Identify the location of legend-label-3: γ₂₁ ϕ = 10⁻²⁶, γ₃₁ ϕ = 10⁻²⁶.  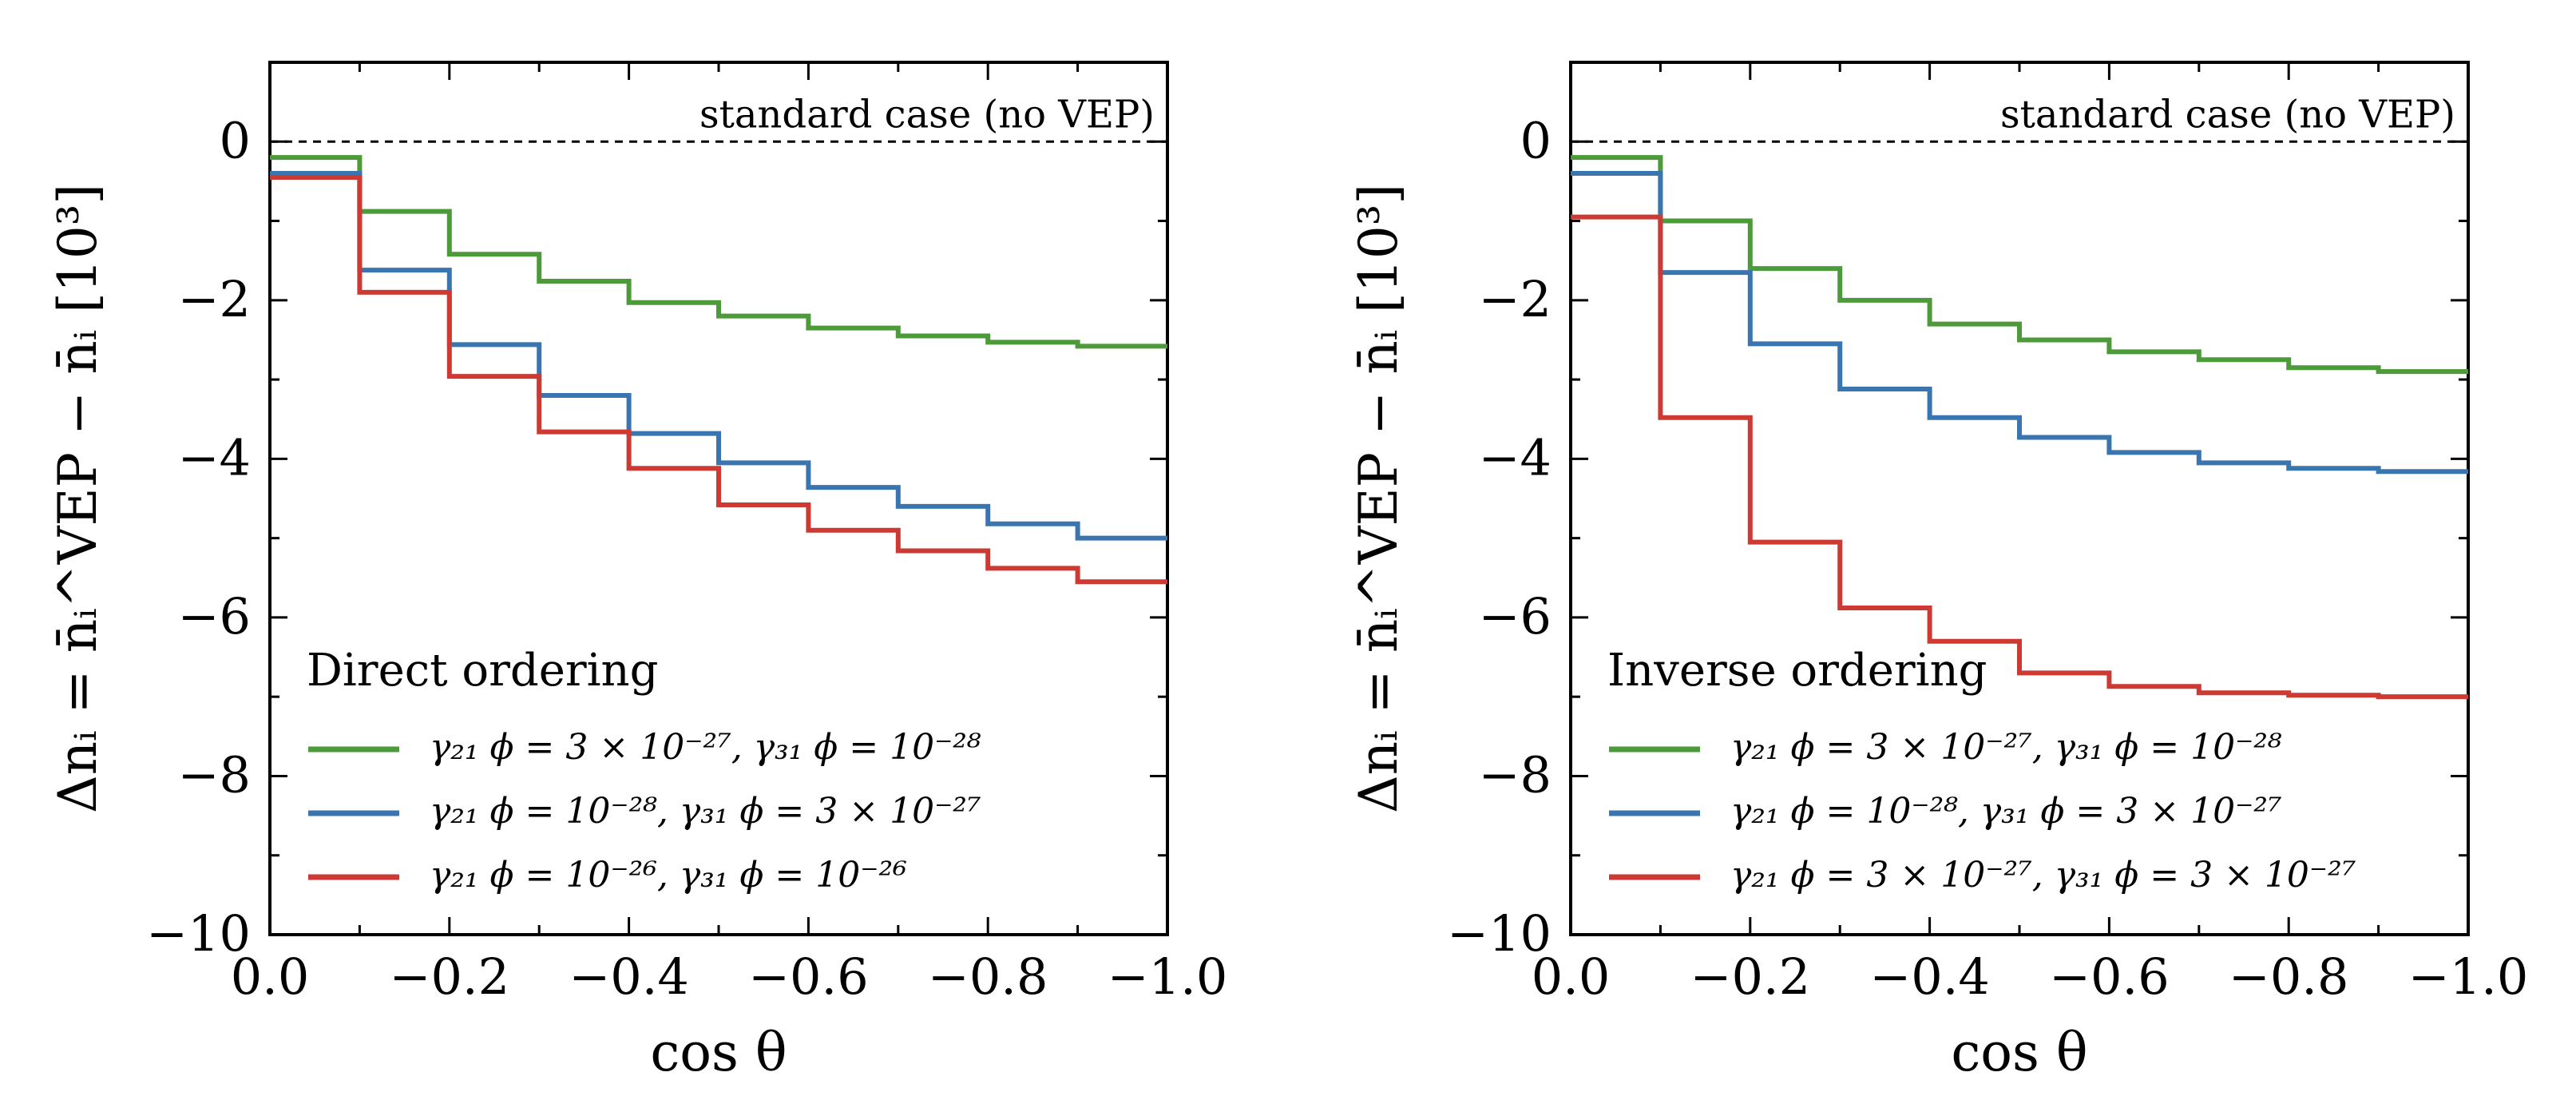
(668, 875).